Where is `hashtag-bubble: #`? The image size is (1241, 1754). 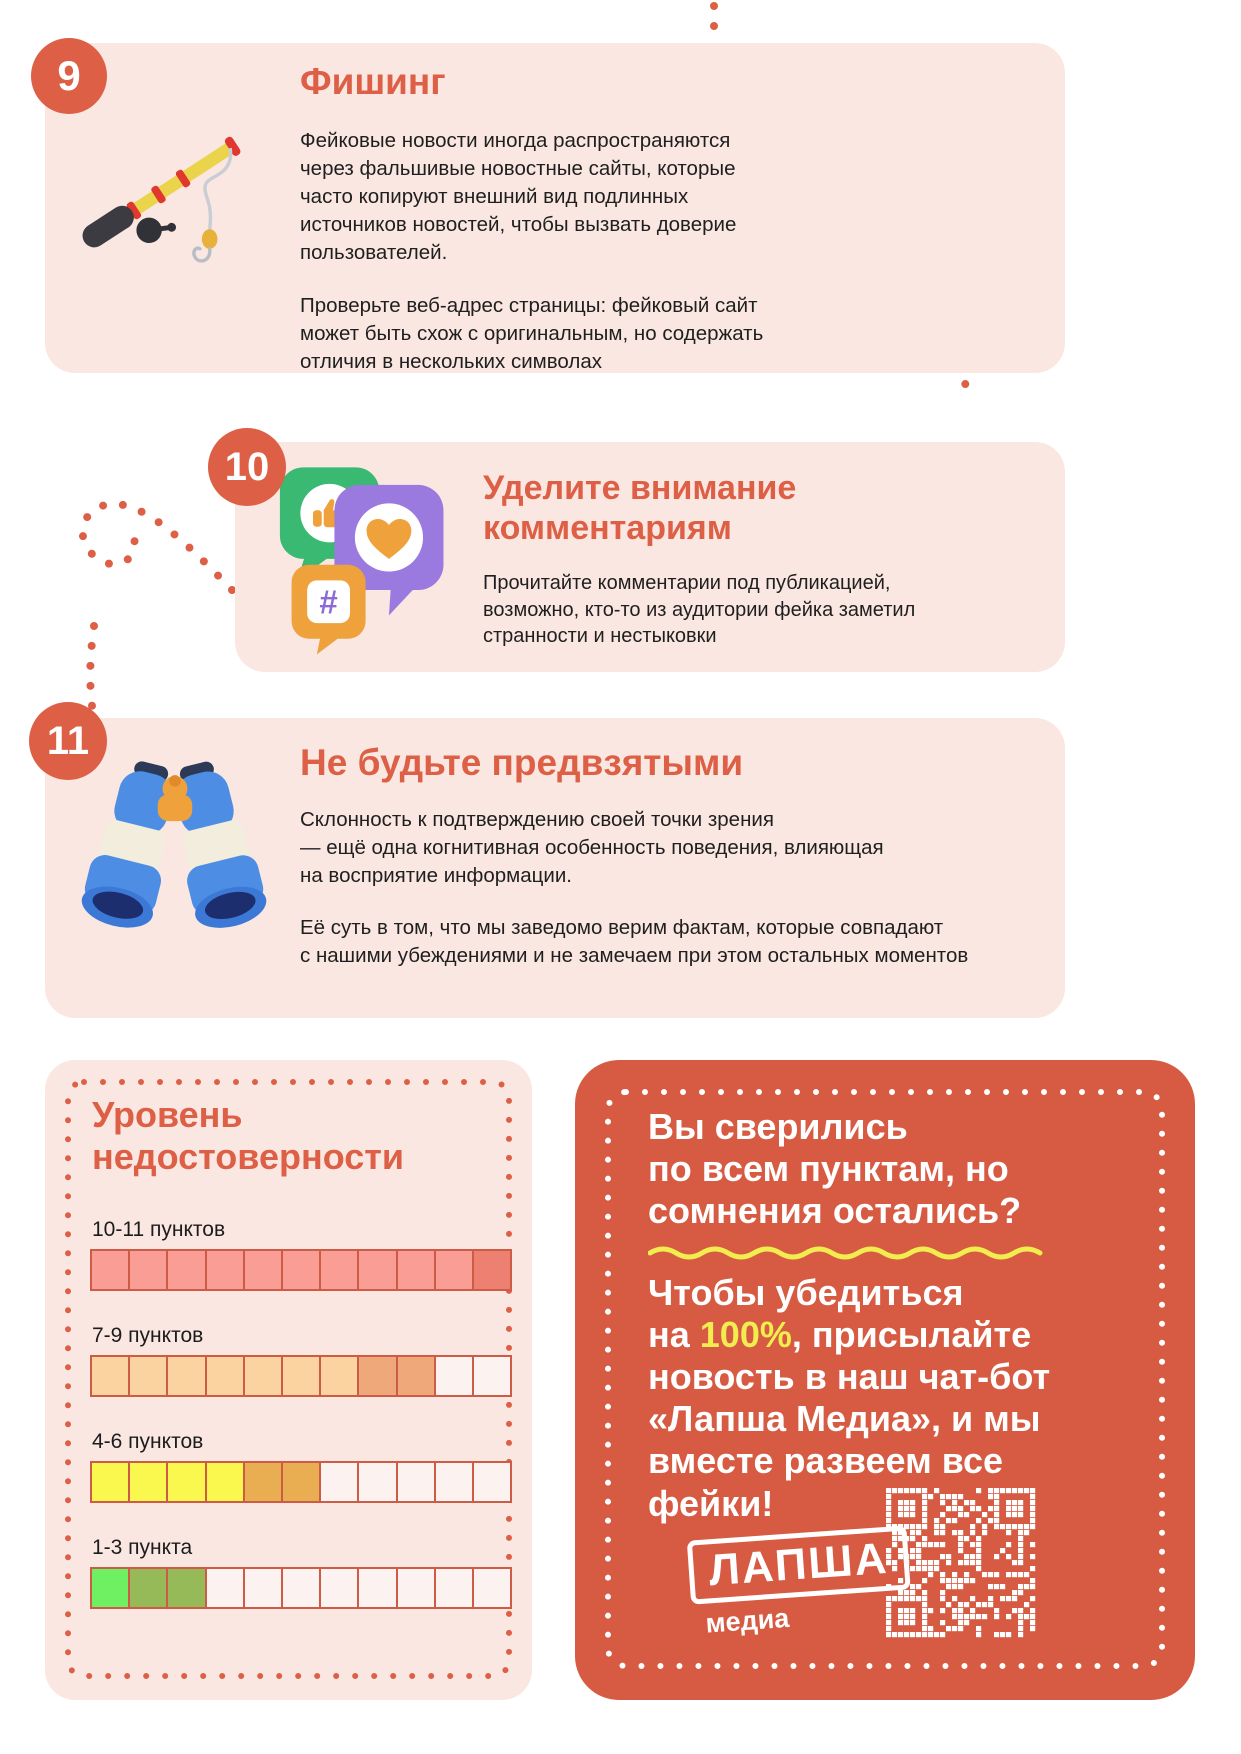 hashtag-bubble: # is located at coordinates (328, 609).